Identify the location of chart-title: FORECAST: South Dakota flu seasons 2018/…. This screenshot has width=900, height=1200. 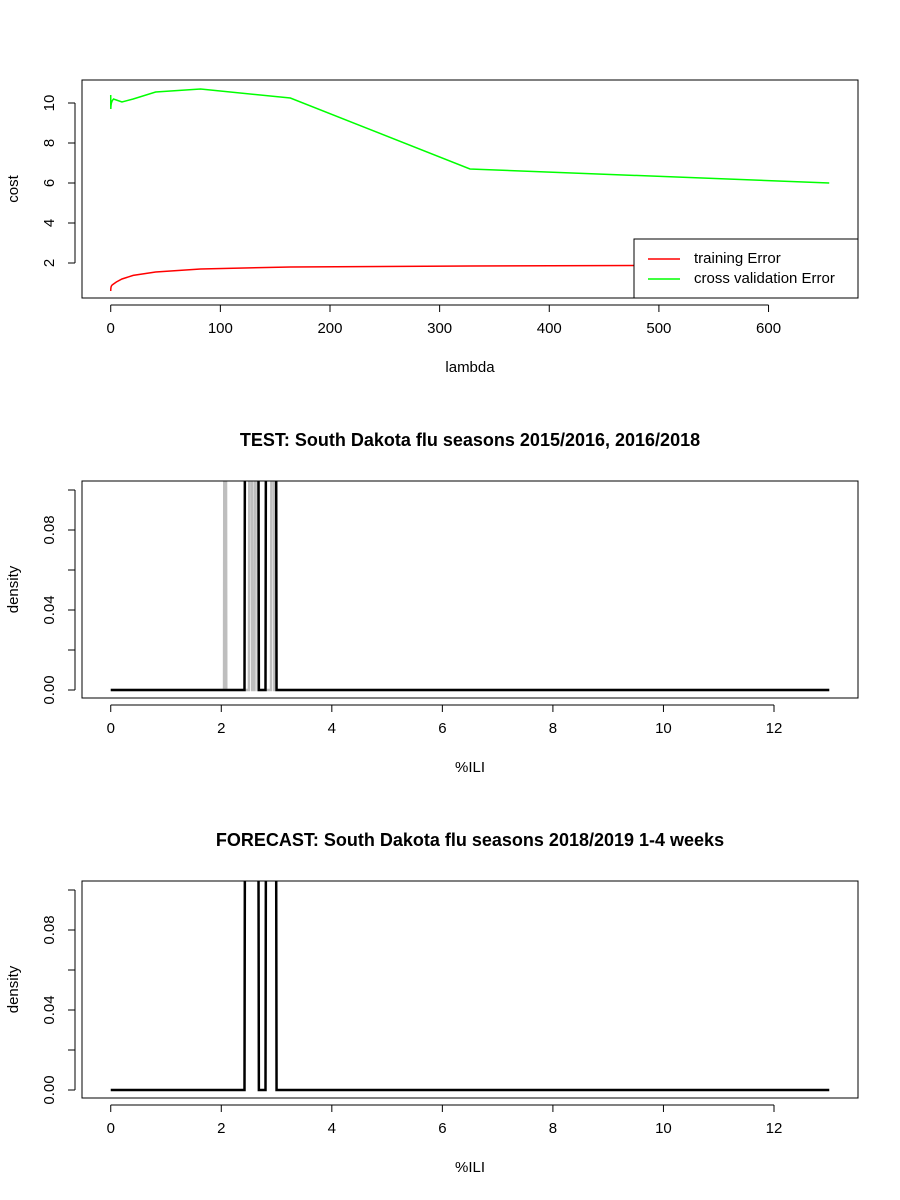
(470, 840).